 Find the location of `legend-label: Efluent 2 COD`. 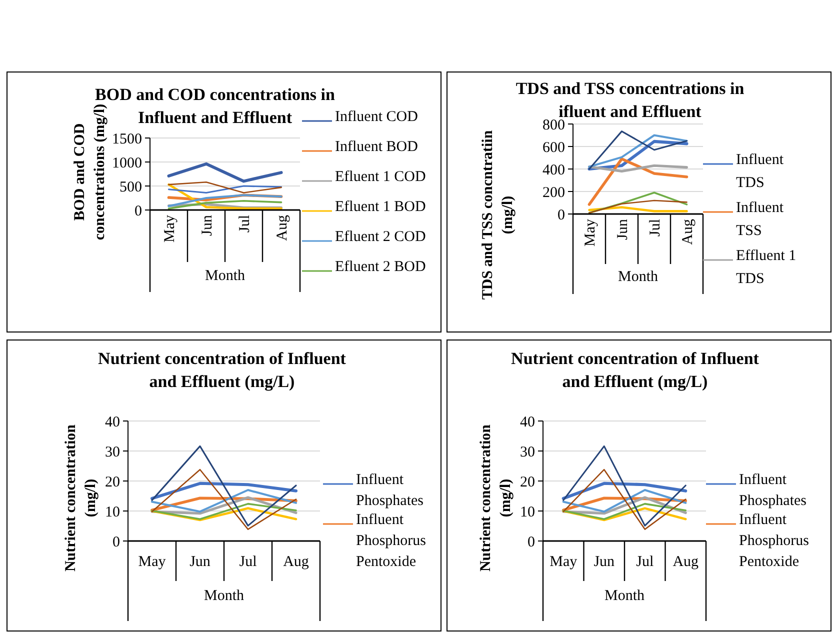

legend-label: Efluent 2 COD is located at coordinates (380, 237).